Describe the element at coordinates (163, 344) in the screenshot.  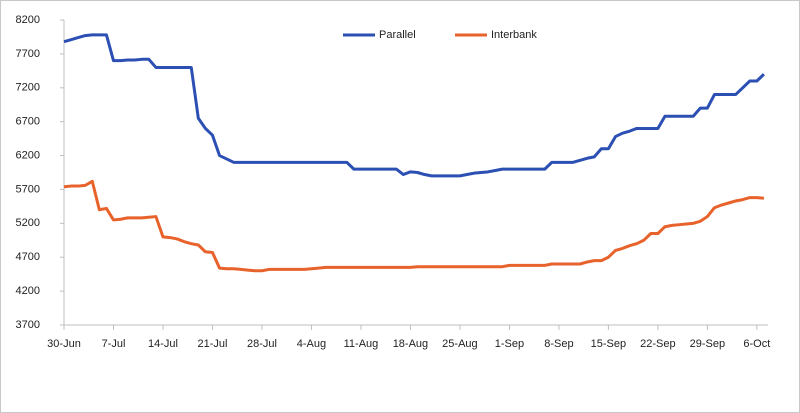
I see `x-tick-label: 14-Jul` at that location.